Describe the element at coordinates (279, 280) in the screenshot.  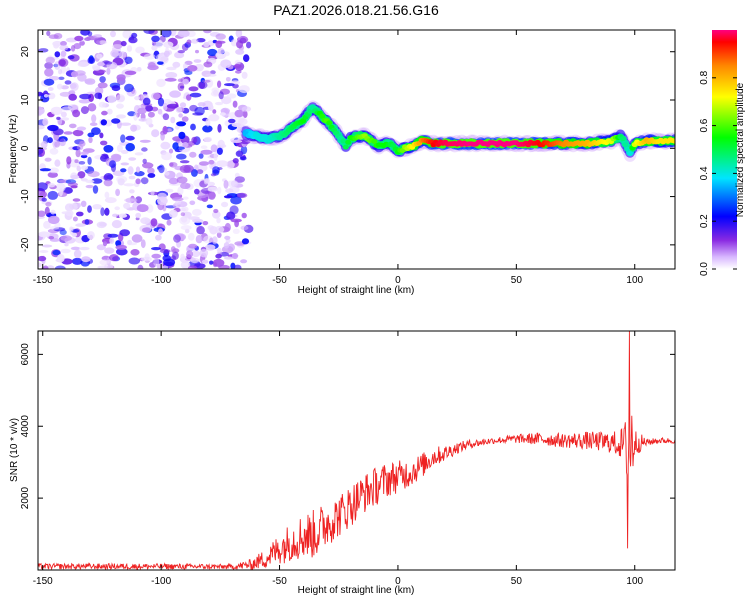
I see `x-tick-label: -50` at that location.